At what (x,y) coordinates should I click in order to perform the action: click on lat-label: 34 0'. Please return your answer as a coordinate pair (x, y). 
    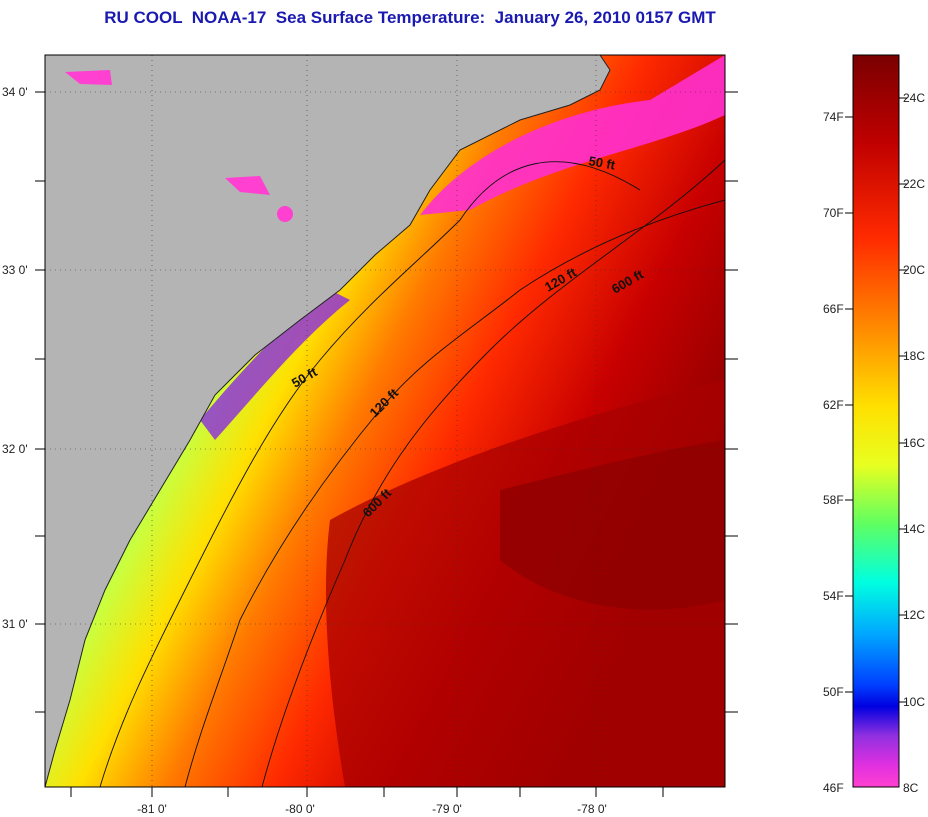
    Looking at the image, I should click on (15, 92).